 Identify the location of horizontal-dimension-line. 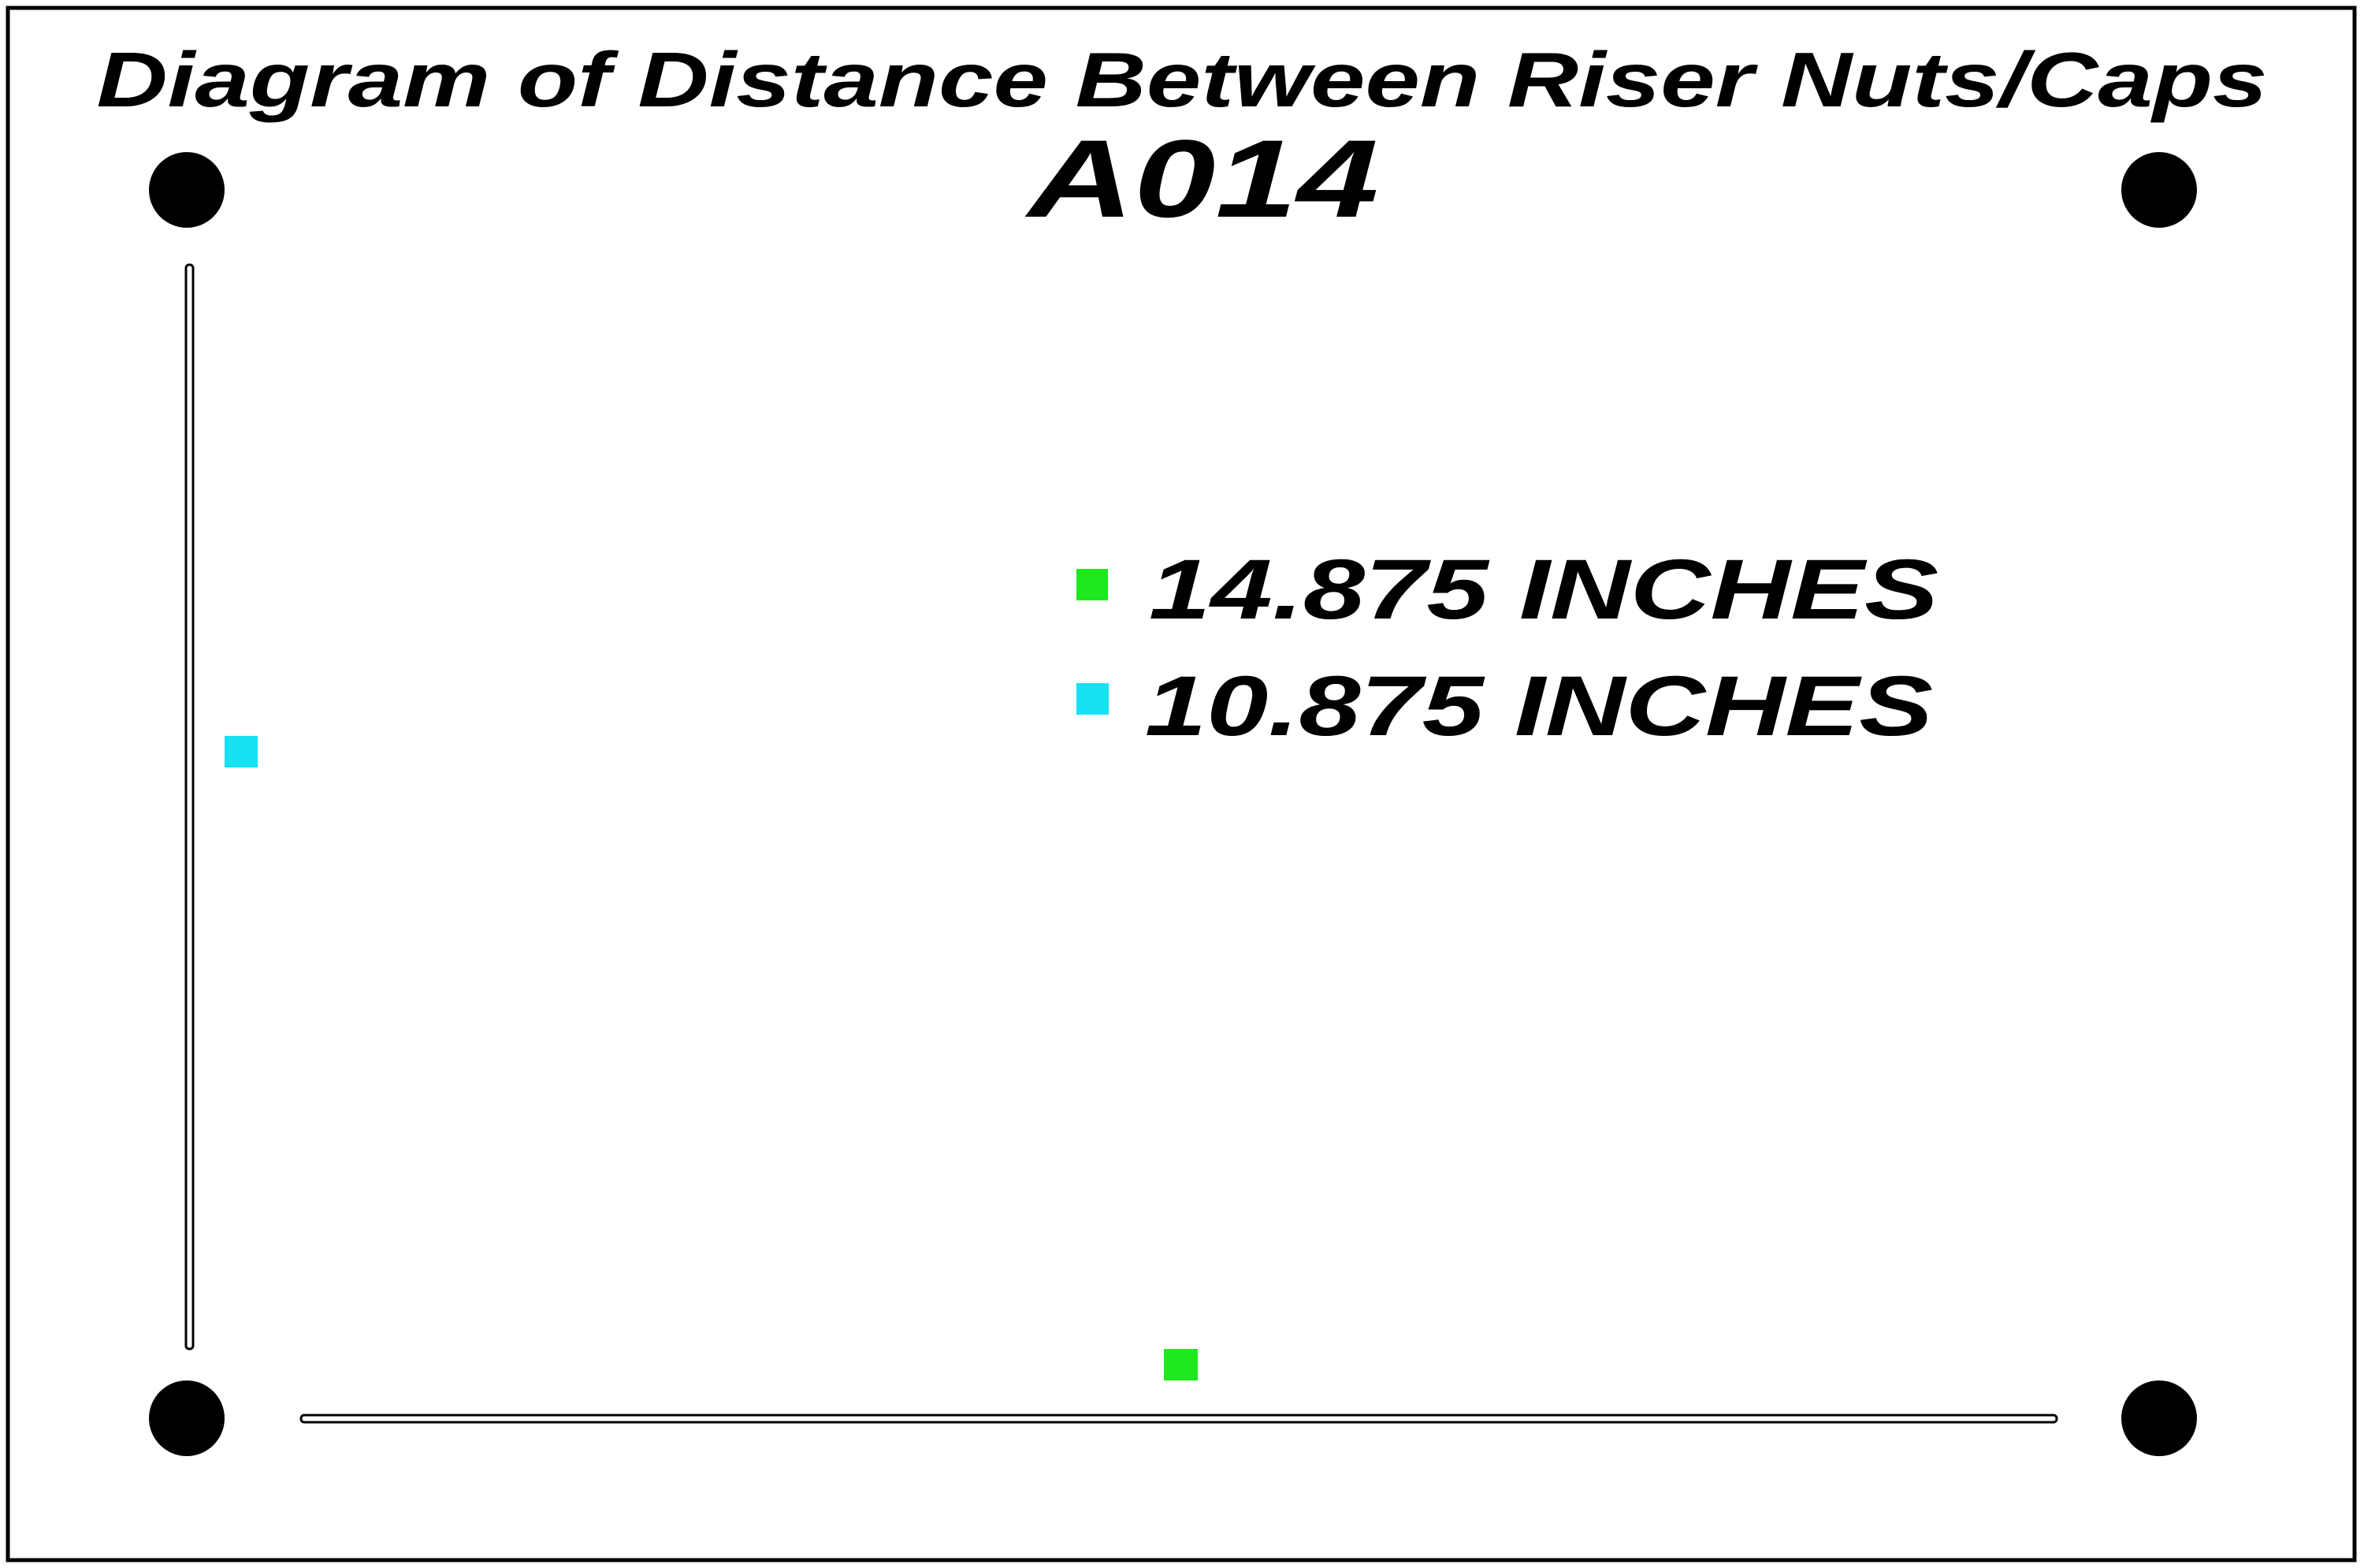
(1178, 1419).